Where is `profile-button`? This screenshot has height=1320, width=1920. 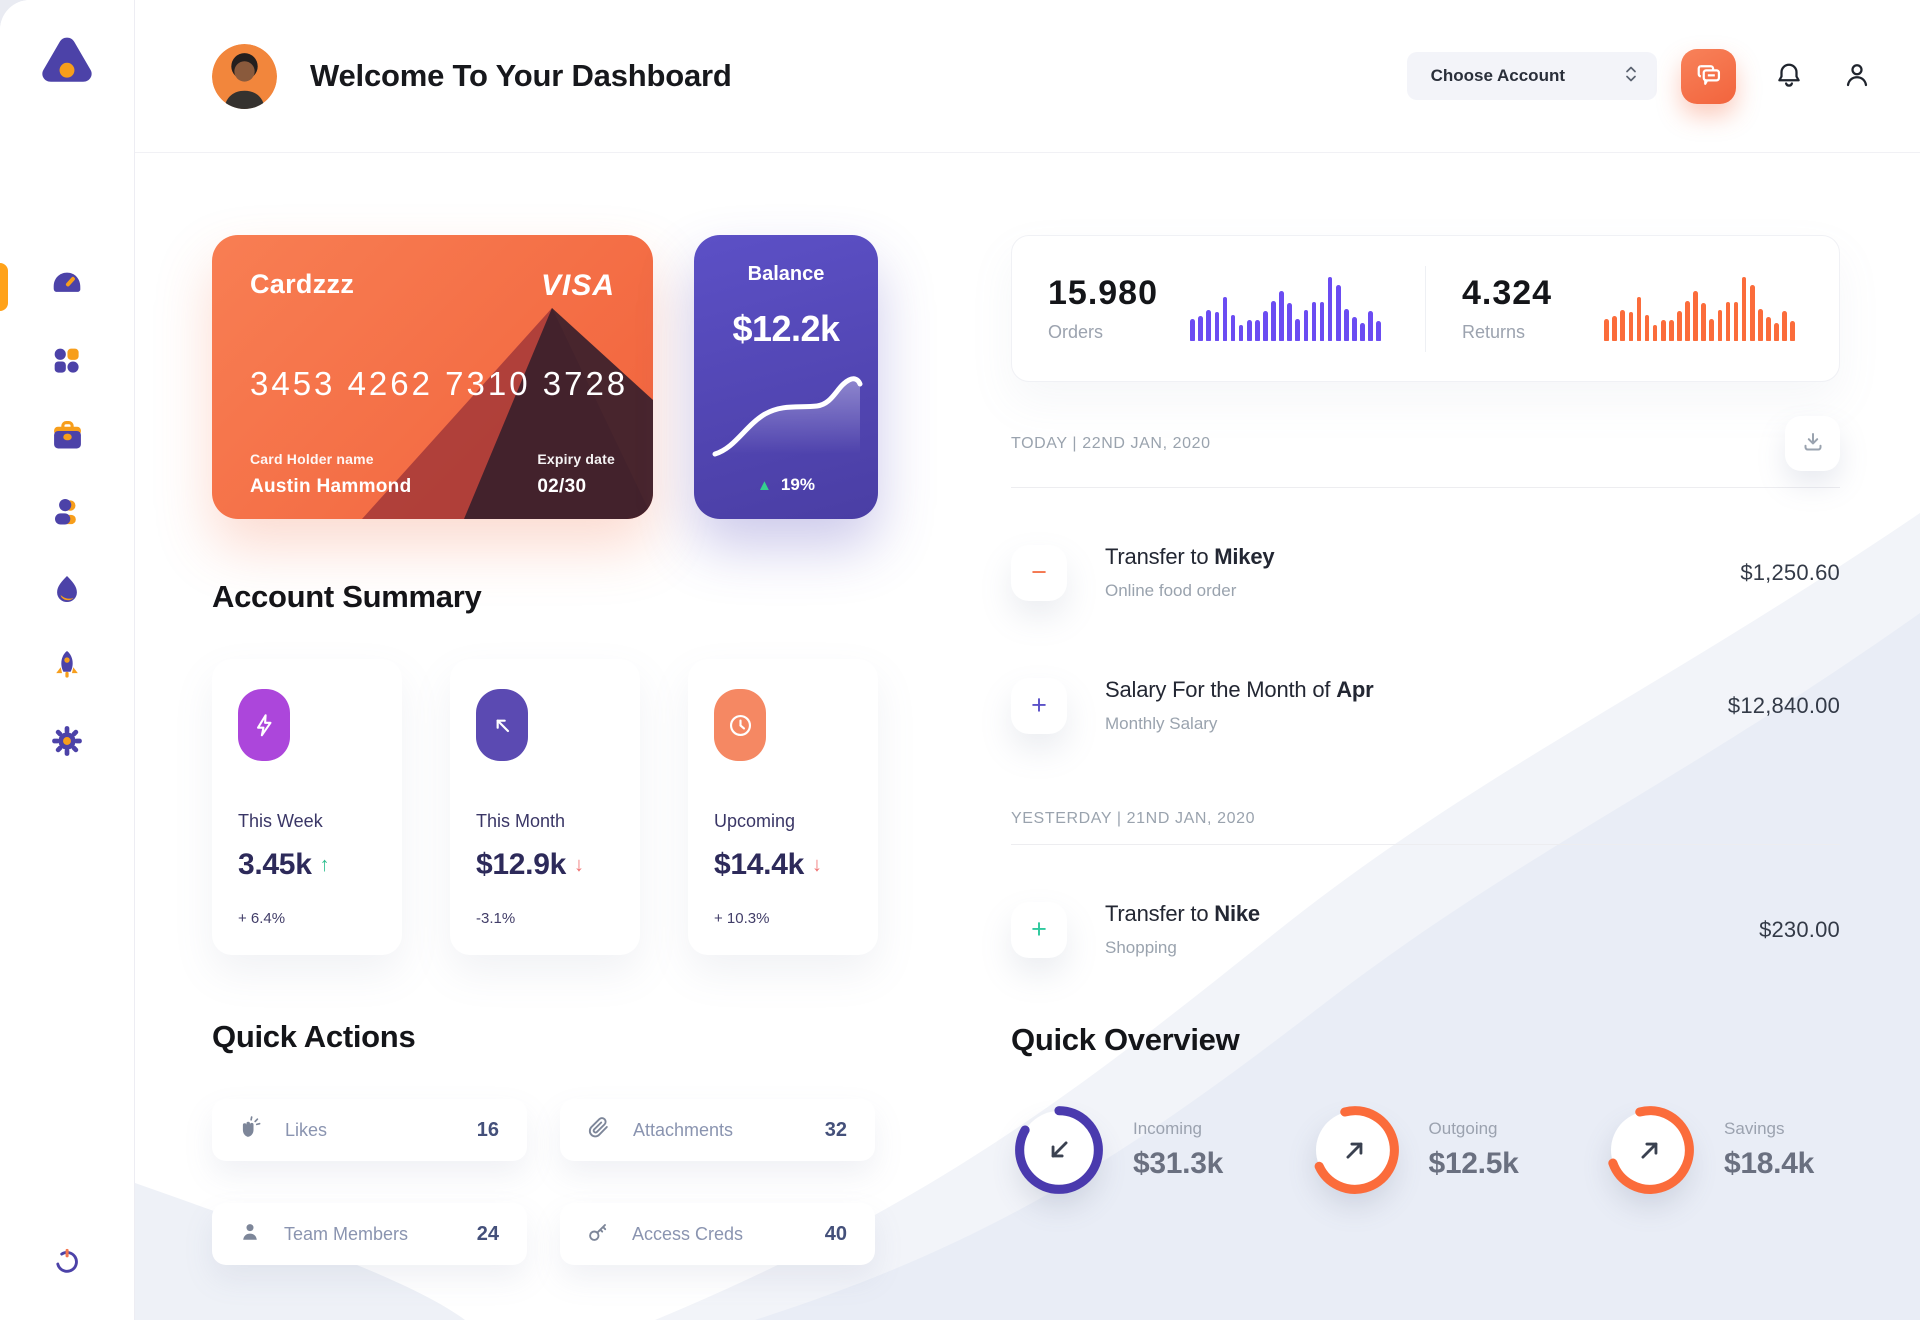 profile-button is located at coordinates (1857, 76).